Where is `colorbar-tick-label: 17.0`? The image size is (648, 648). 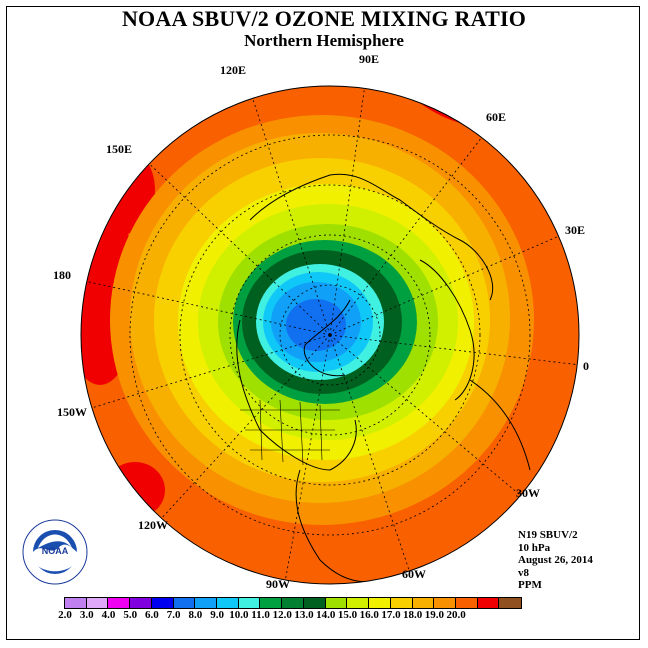
colorbar-tick-label: 17.0 is located at coordinates (391, 615).